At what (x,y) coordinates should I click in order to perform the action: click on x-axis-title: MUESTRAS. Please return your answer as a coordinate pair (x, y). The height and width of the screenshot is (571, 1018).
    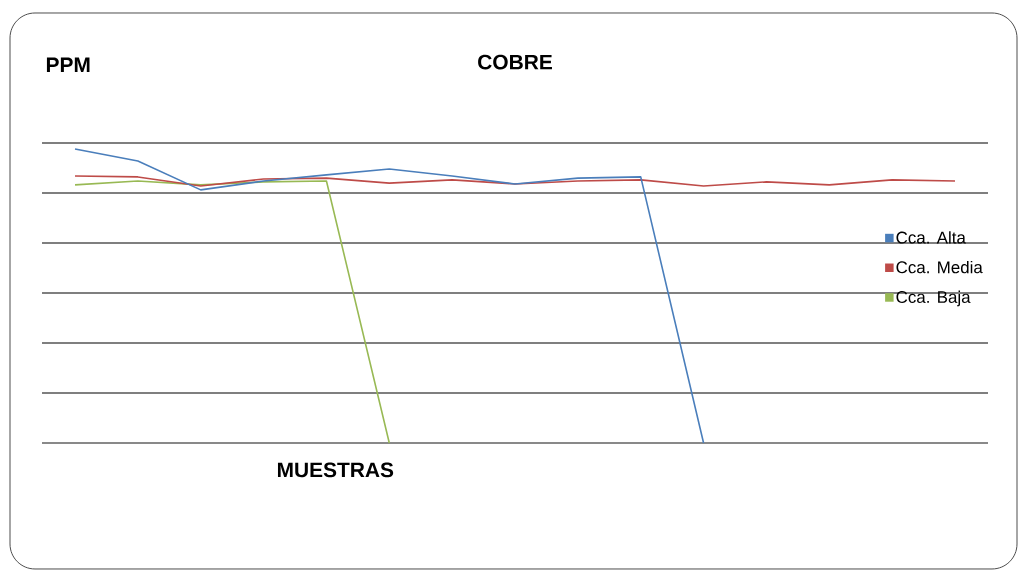
    Looking at the image, I should click on (335, 470).